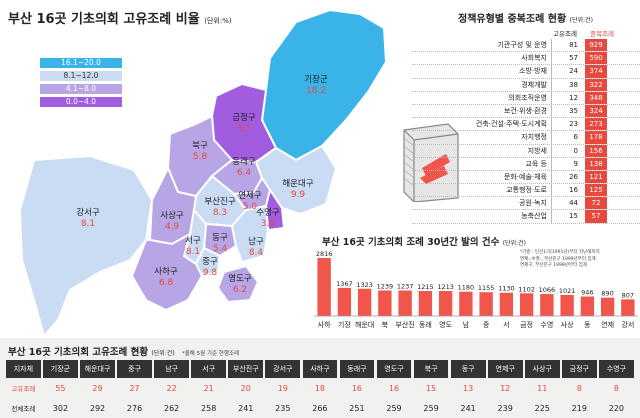 This screenshot has height=418, width=640. What do you see at coordinates (81, 89) in the screenshot?
I see `legend-item: 4.1~8.0` at bounding box center [81, 89].